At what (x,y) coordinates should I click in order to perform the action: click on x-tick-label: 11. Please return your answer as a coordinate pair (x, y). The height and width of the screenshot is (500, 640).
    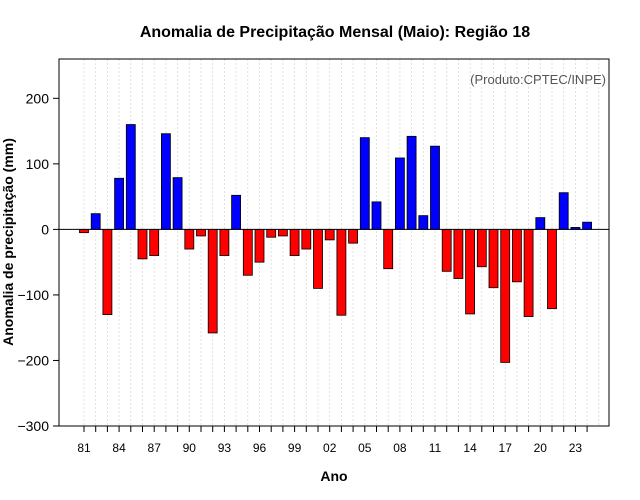
    Looking at the image, I should click on (435, 448).